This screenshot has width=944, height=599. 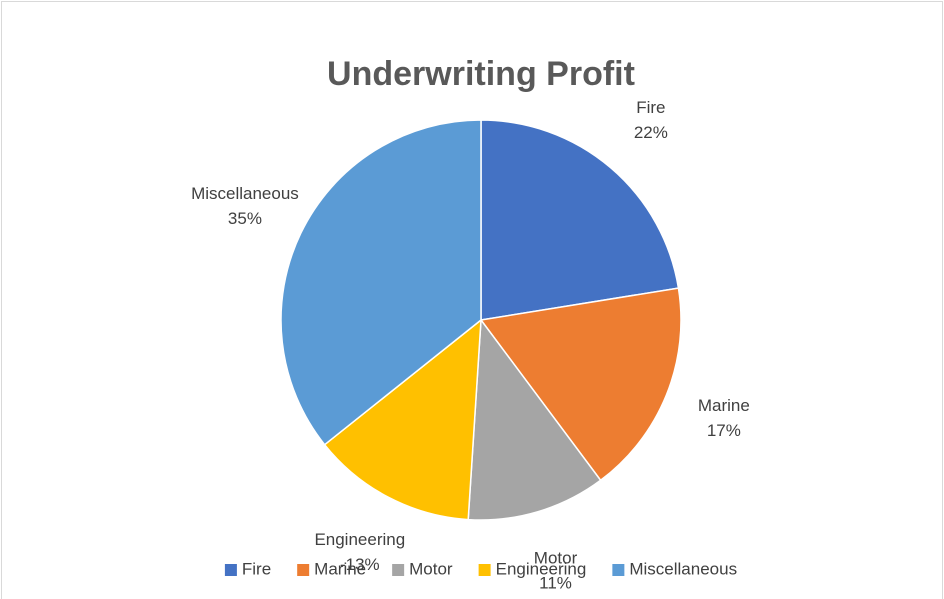 I want to click on slice-label-value: 17%, so click(x=724, y=430).